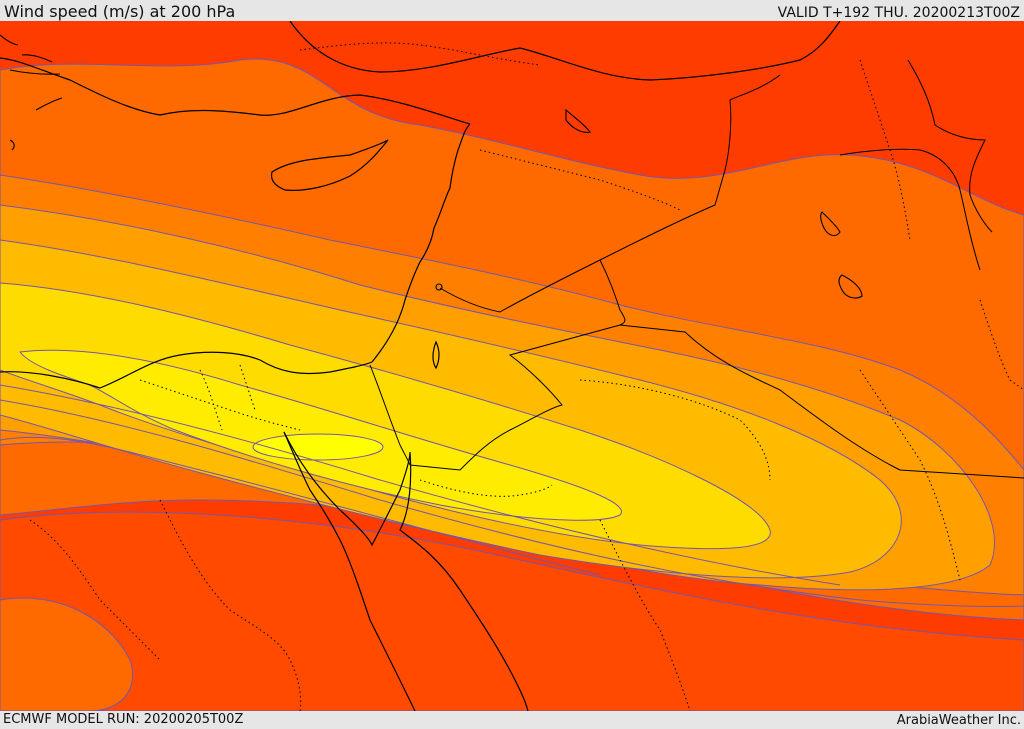  Describe the element at coordinates (958, 720) in the screenshot. I see `credit-label: ArabiaWeather Inc.` at that location.